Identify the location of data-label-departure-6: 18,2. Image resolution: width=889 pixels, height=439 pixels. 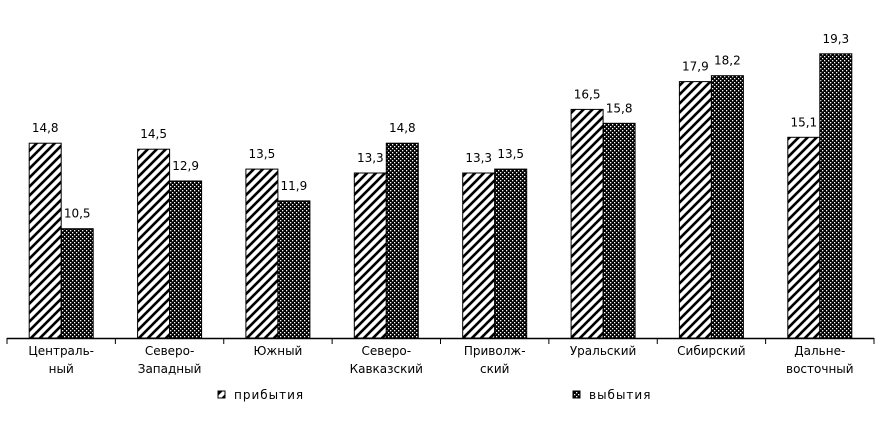
(727, 61).